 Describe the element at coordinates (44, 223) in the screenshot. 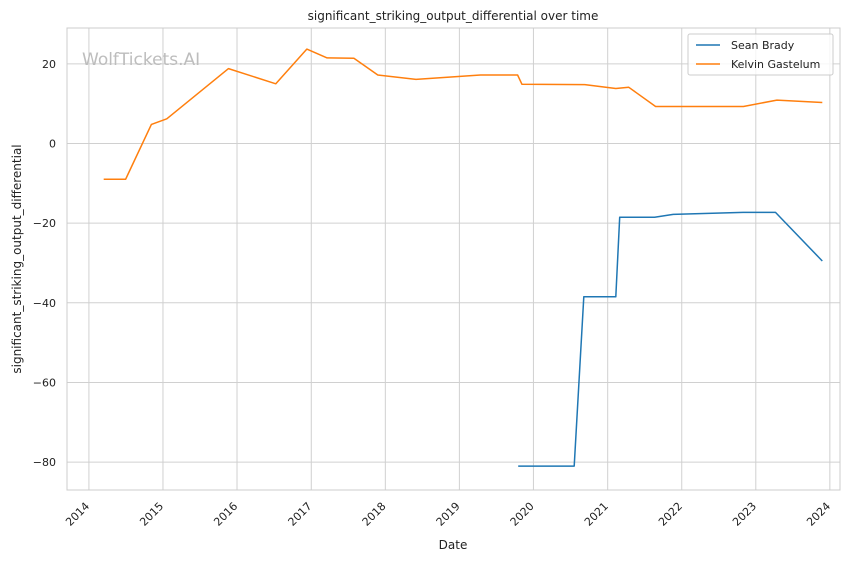

I see `y-tick-label: −20` at that location.